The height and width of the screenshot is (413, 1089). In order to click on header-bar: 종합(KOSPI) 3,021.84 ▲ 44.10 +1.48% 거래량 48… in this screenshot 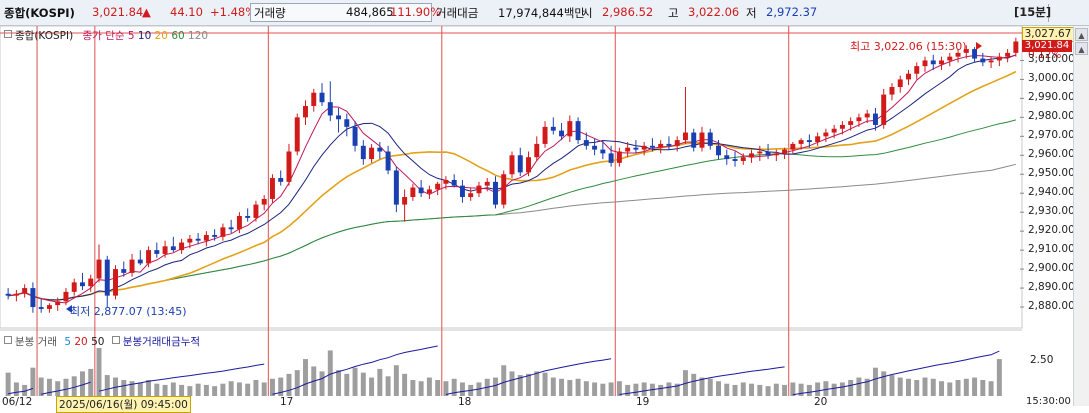, I will do `click(544, 13)`.